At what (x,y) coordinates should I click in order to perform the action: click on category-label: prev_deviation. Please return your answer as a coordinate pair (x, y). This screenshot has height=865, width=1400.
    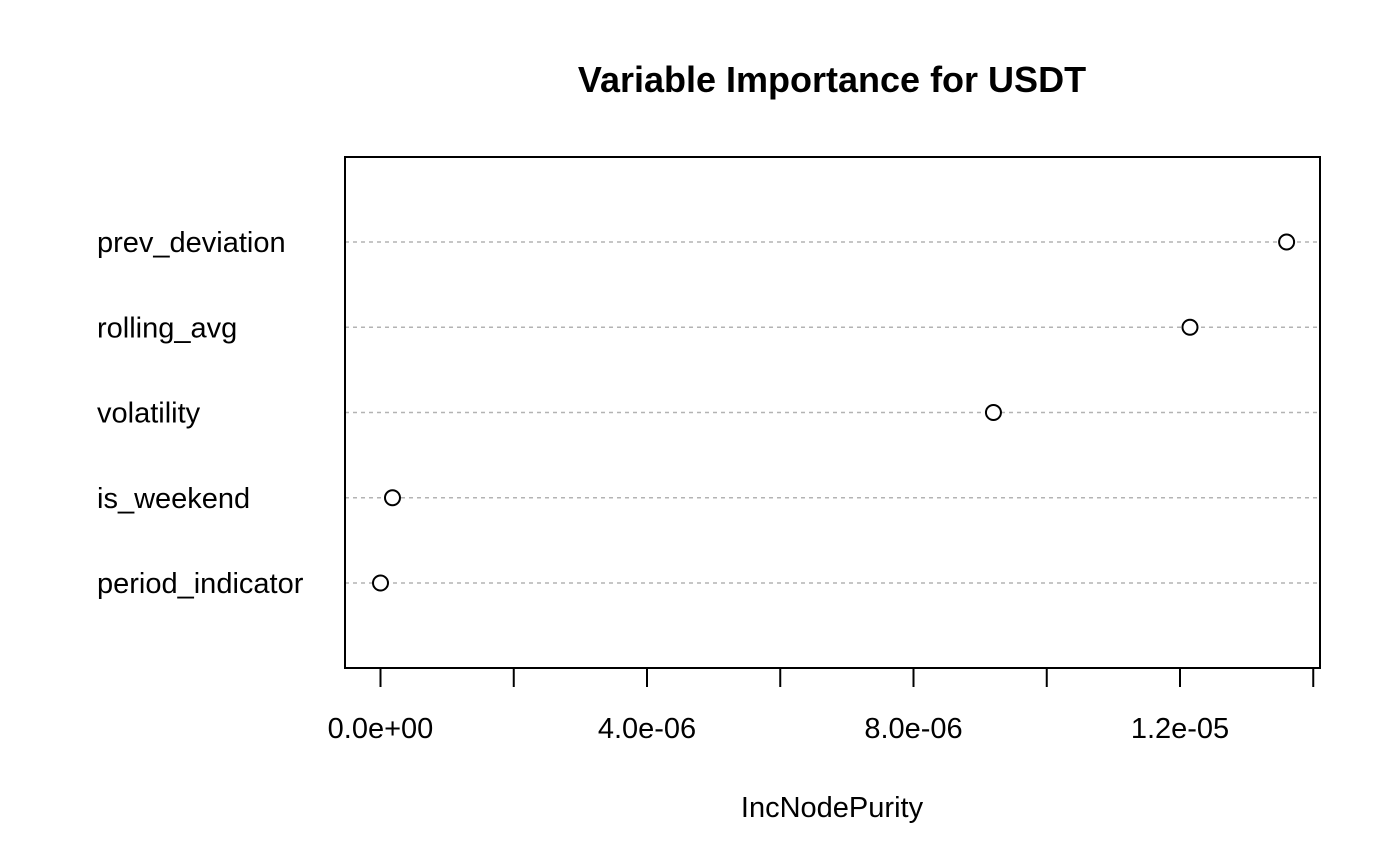
    Looking at the image, I should click on (191, 243).